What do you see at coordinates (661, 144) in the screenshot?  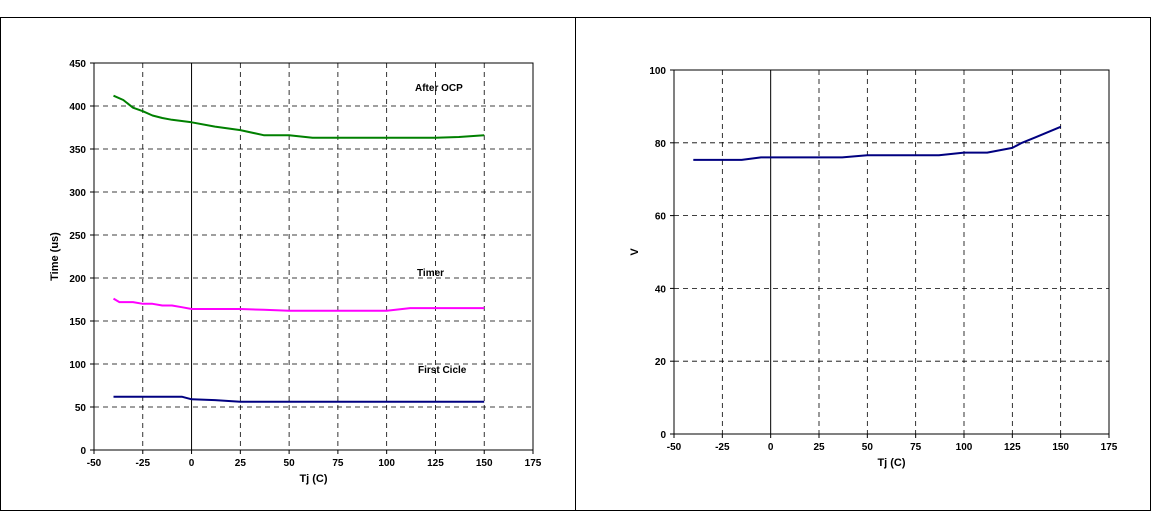 I see `y-tick-label: 80` at bounding box center [661, 144].